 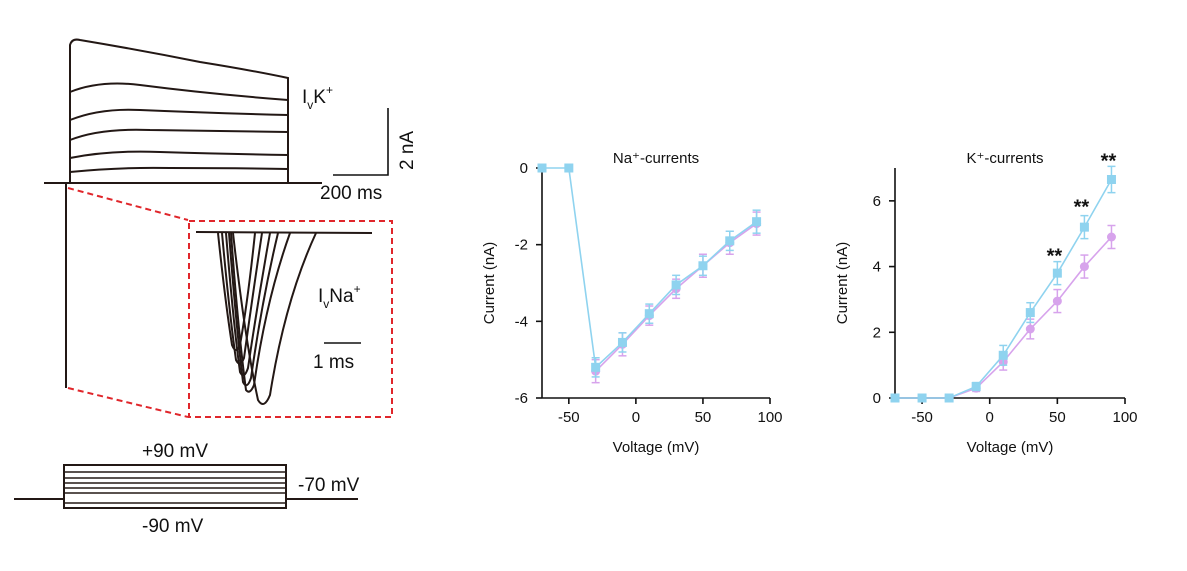 What do you see at coordinates (333, 362) in the screenshot?
I see `inset-scale-time-label: 1 ms` at bounding box center [333, 362].